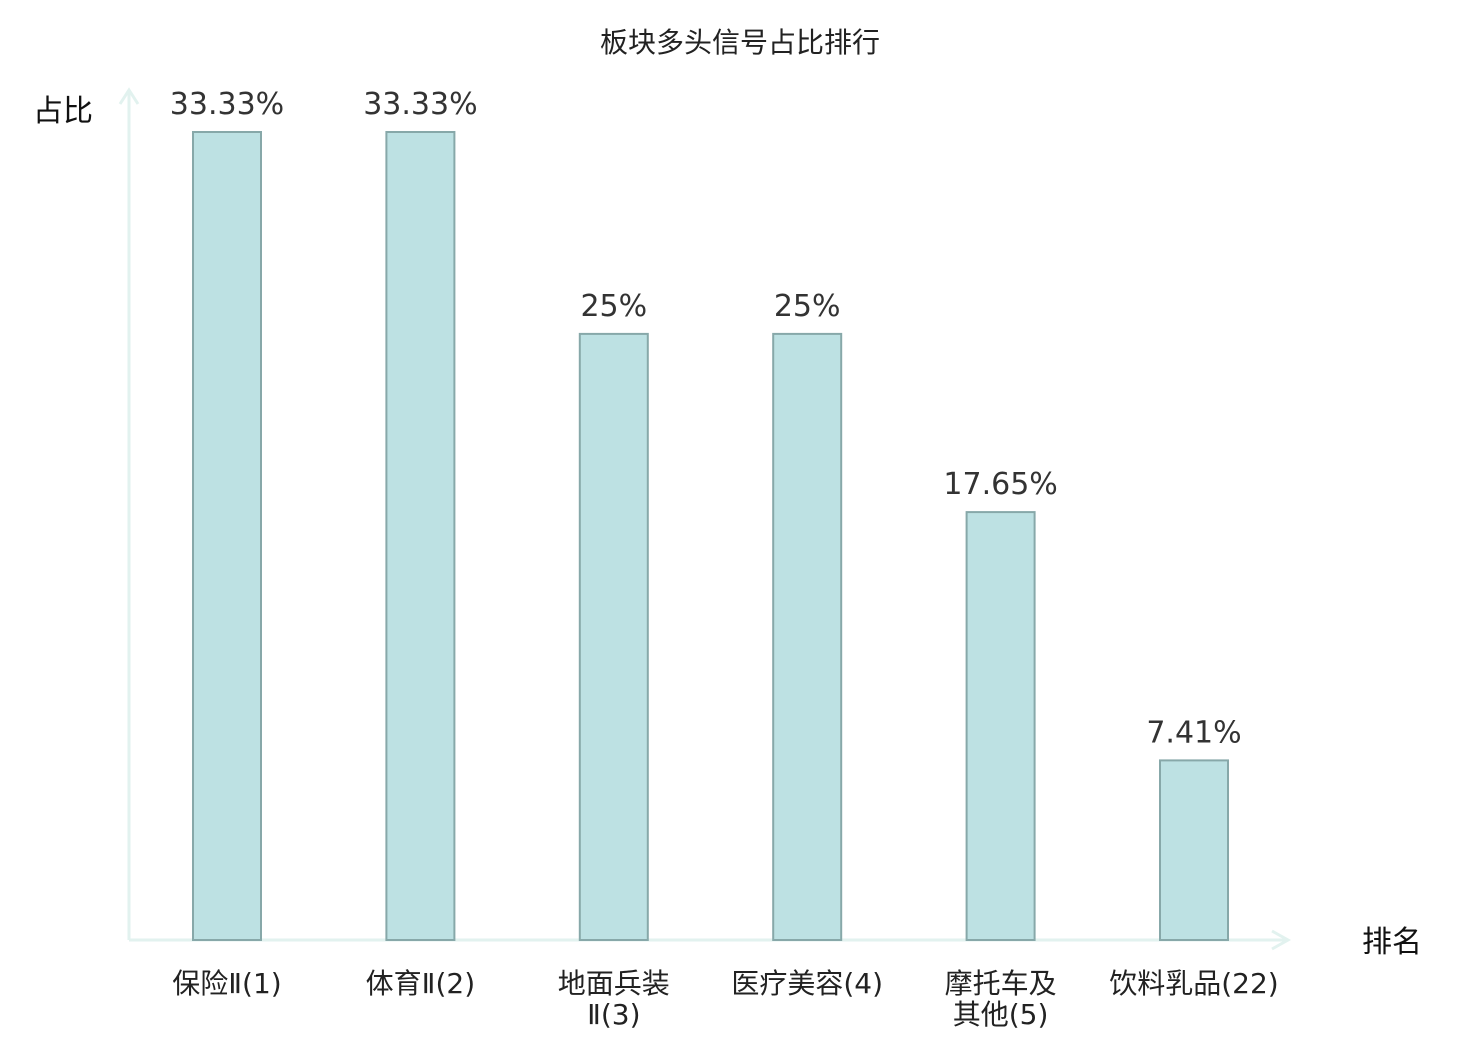 The width and height of the screenshot is (1480, 1044). What do you see at coordinates (807, 306) in the screenshot?
I see `value-label-4: 25%` at bounding box center [807, 306].